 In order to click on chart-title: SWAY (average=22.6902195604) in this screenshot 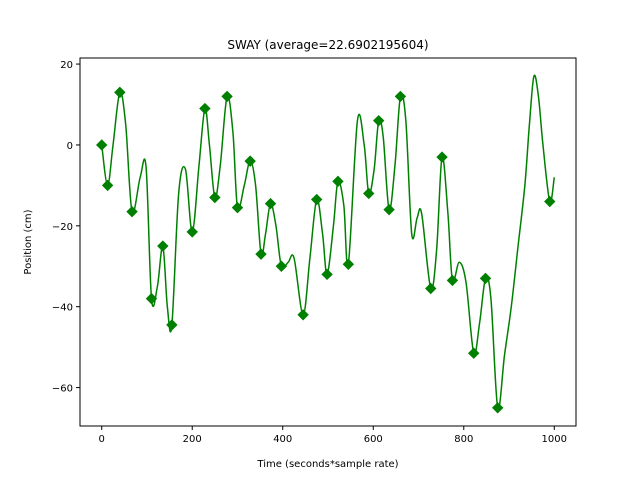, I will do `click(327, 45)`.